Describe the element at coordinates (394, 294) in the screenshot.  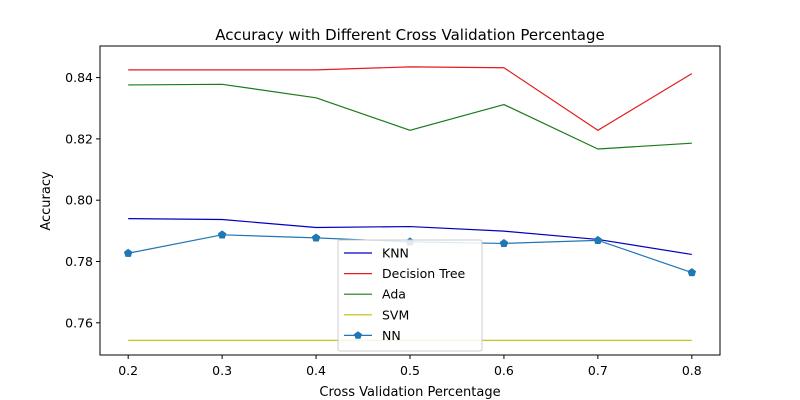
I see `legend-label: Ada` at that location.